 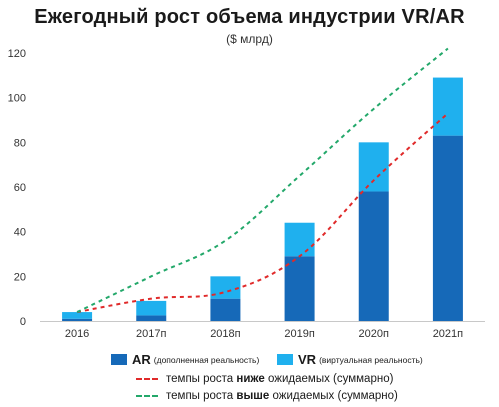 I want to click on legend-sublabel-ar: (дополненная реальность), so click(x=206, y=359).